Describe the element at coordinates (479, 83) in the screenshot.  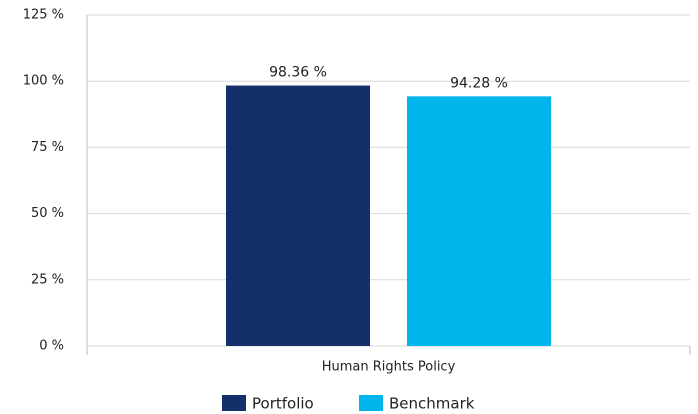
I see `value-label: 94.28 %` at that location.